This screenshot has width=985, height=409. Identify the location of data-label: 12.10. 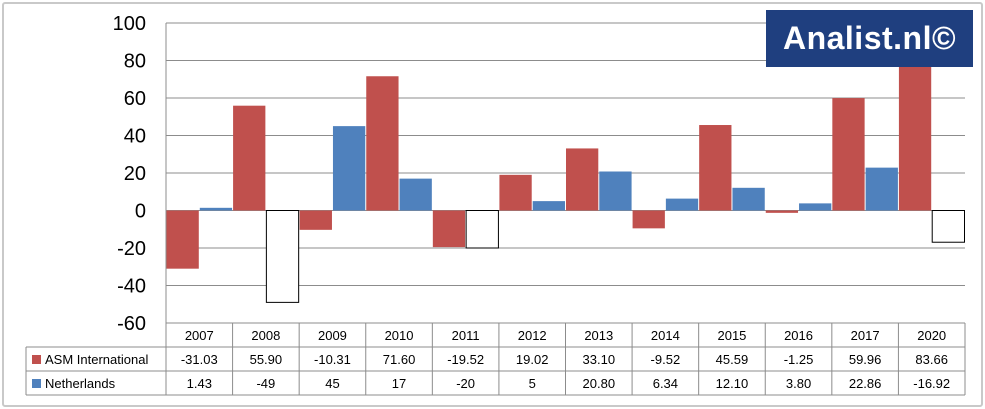
(732, 383).